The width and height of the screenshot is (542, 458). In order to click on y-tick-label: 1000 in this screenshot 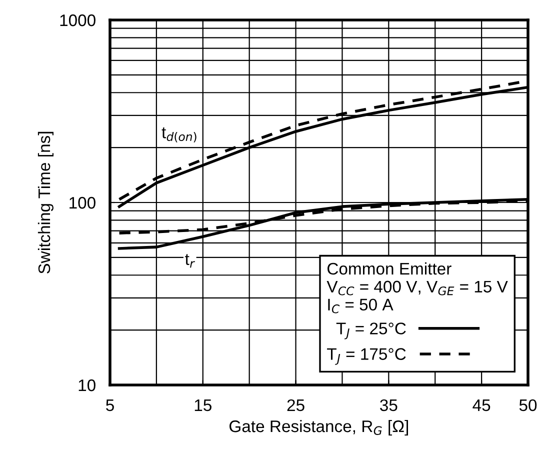, I will do `click(78, 20)`.